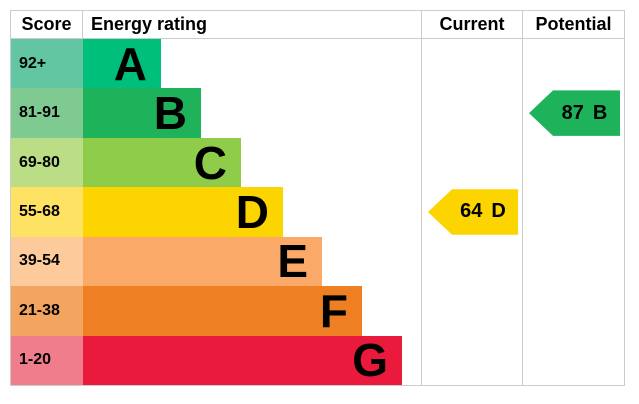  I want to click on header-potential: Potential, so click(573, 24).